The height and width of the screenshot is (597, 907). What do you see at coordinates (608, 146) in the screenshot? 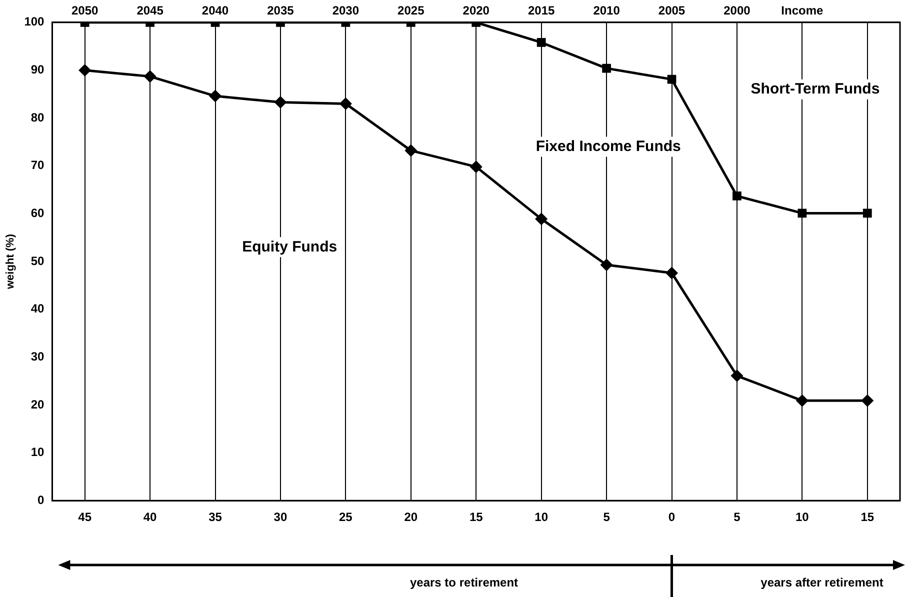
I see `annotation: Fixed Income Funds` at bounding box center [608, 146].